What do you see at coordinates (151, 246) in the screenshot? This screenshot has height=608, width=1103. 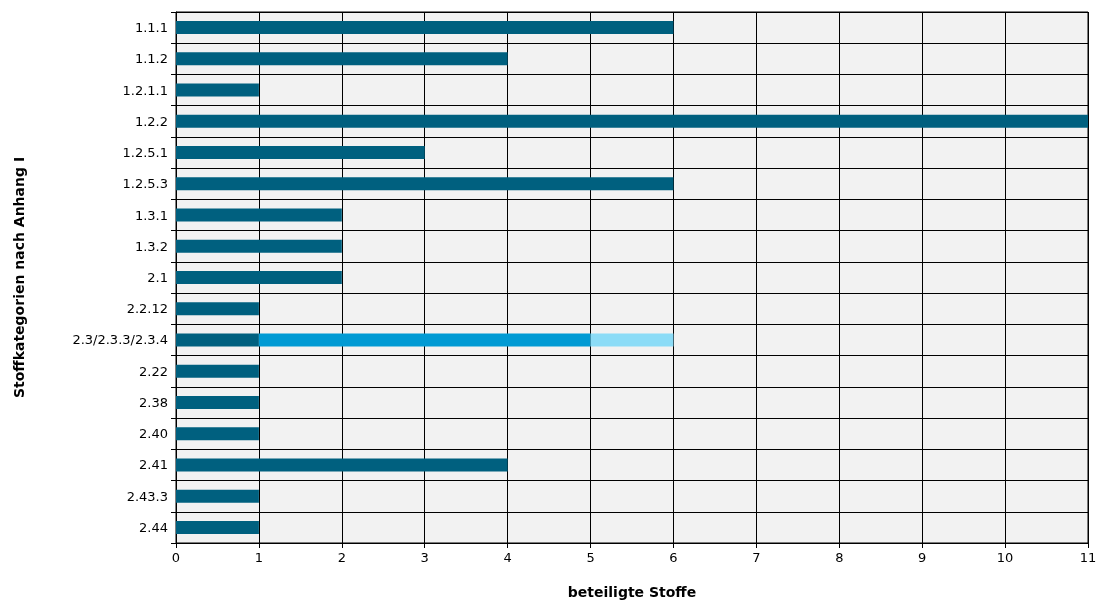 I see `y-tick-label: 1.3.2` at bounding box center [151, 246].